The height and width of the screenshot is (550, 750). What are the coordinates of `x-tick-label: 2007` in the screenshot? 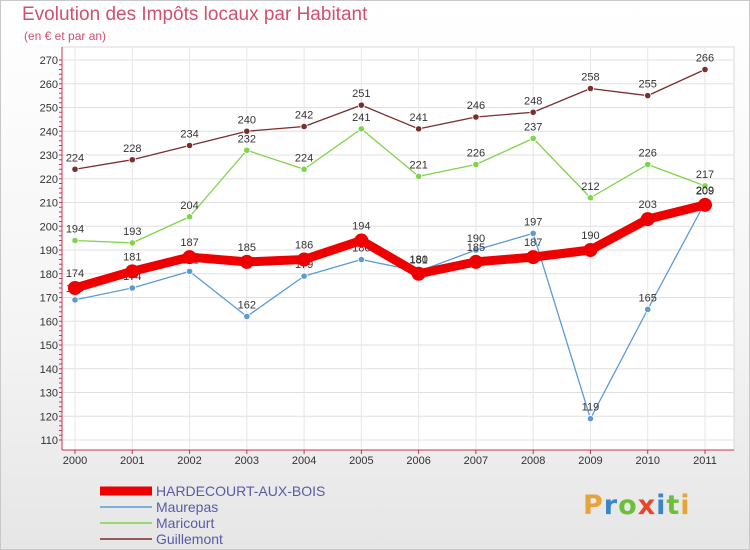 It's located at (476, 461).